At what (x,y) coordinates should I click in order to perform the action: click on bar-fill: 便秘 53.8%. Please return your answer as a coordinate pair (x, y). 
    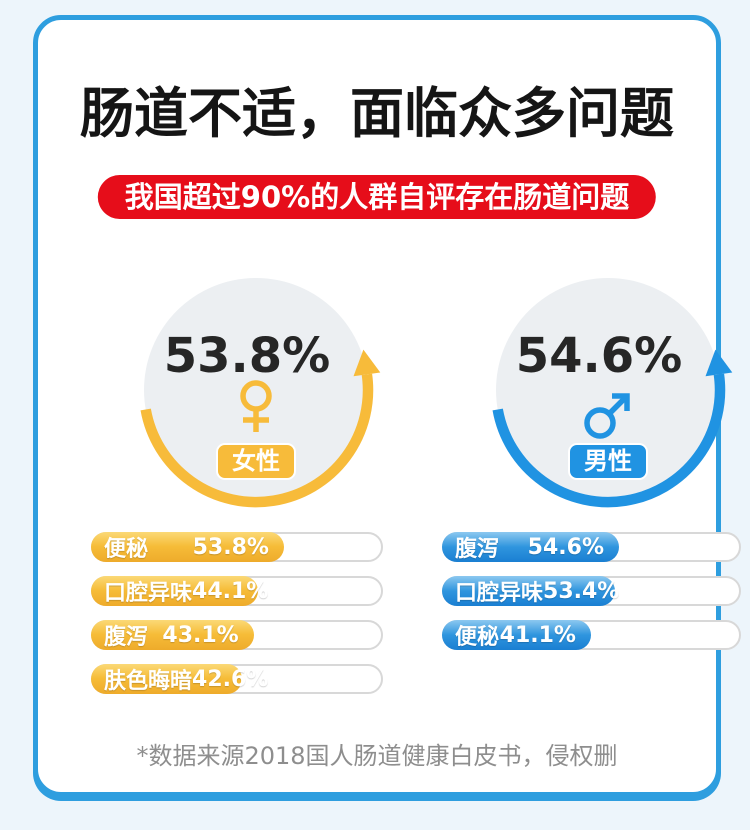
    Looking at the image, I should click on (187, 547).